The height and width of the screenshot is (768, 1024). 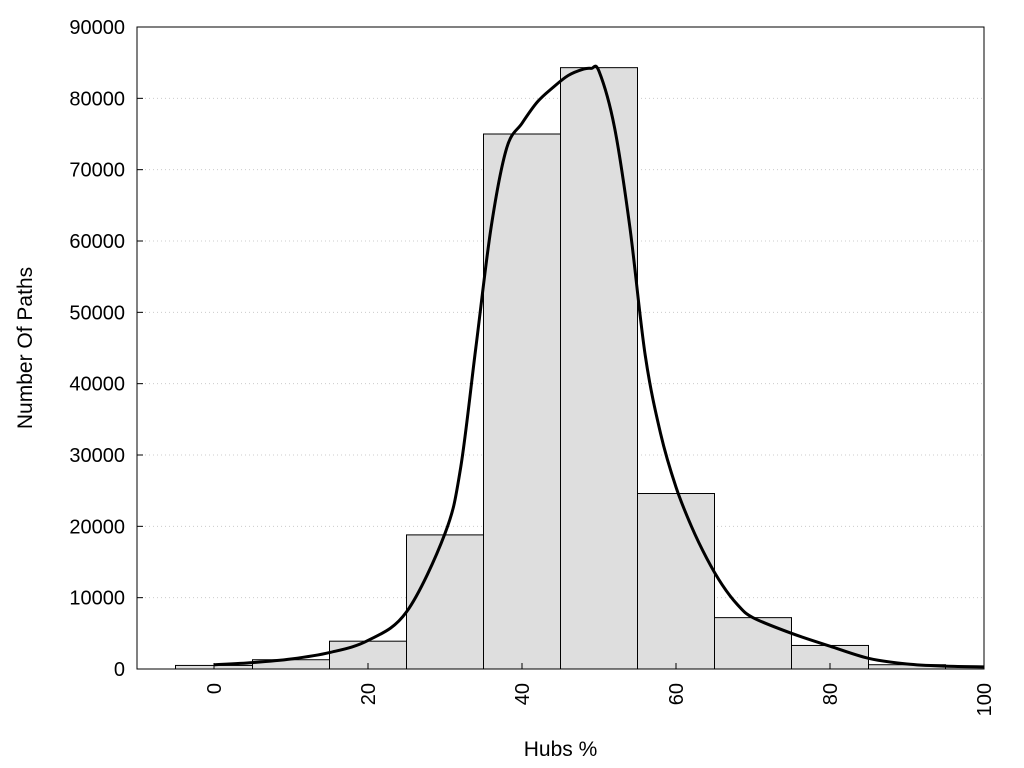 I want to click on x-tick-label: 0, so click(x=215, y=688).